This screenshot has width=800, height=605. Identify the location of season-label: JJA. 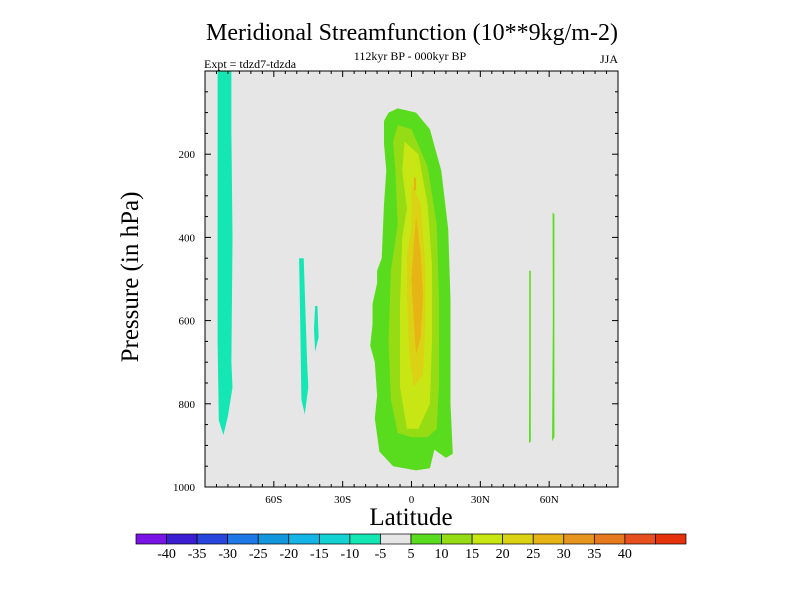
(609, 59).